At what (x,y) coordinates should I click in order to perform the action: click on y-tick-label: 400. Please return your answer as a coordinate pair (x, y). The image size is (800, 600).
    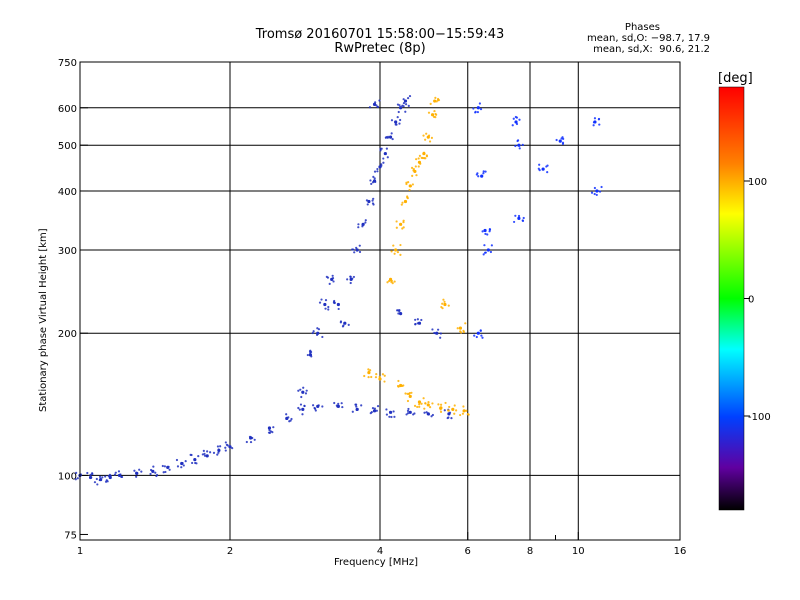
    Looking at the image, I should click on (67, 192).